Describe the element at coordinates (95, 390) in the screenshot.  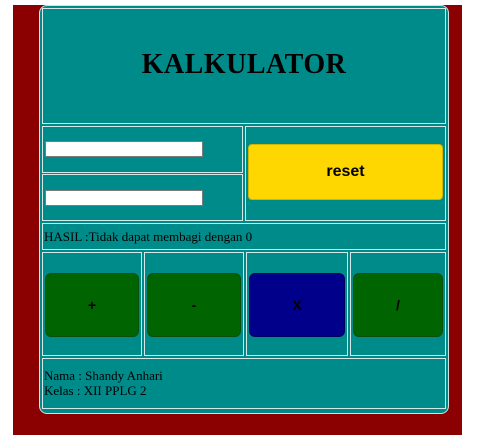
I see `author-class: Kelas : XII PPLG 2` at that location.